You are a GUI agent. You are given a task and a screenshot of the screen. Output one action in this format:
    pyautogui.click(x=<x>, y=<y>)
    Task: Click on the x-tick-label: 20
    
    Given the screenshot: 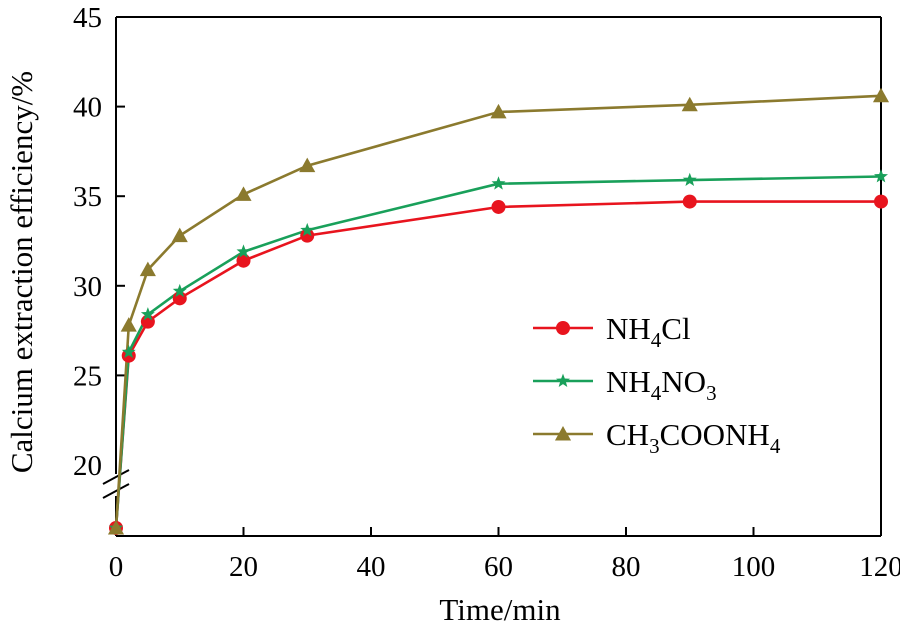 What is the action you would take?
    pyautogui.click(x=243, y=567)
    